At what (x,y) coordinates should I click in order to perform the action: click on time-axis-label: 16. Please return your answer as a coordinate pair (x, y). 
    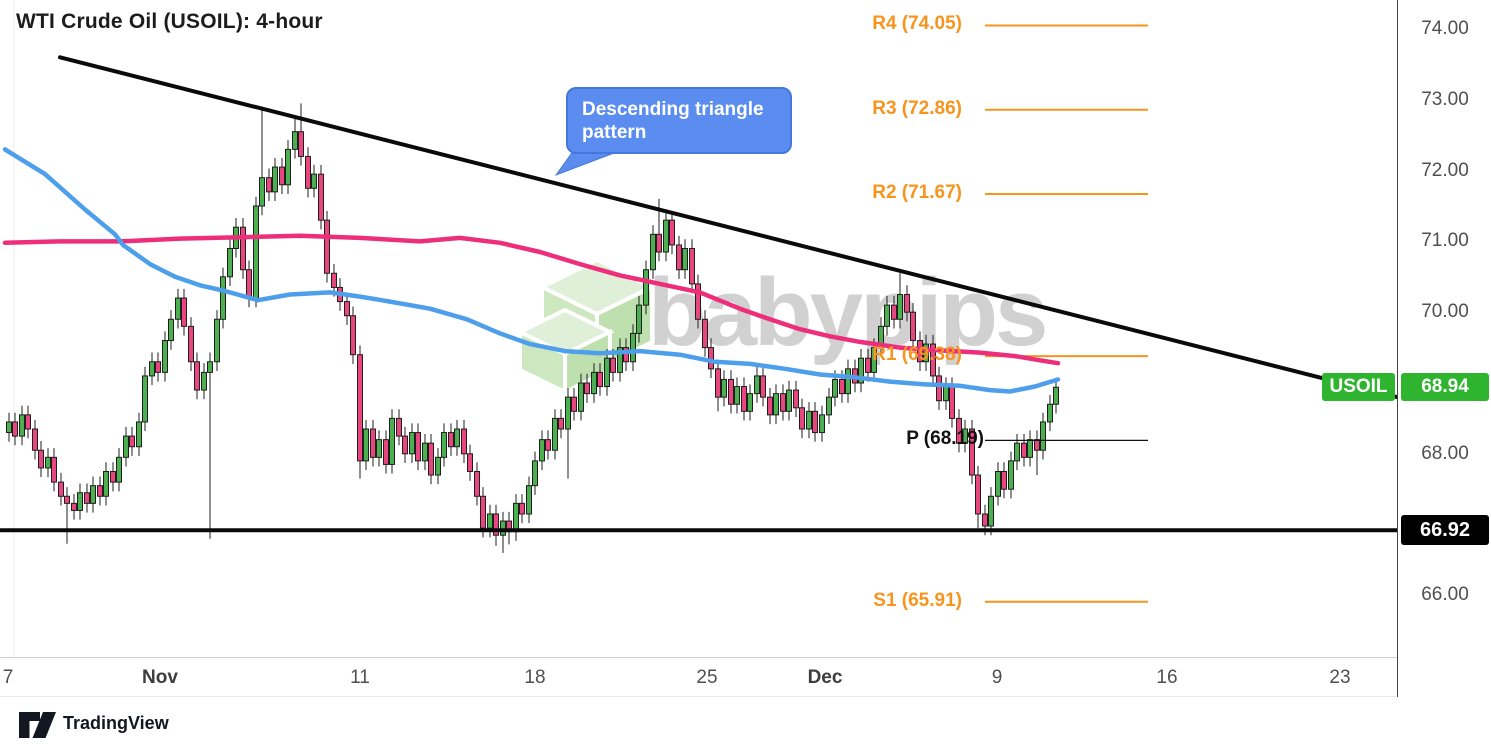
    Looking at the image, I should click on (1167, 677).